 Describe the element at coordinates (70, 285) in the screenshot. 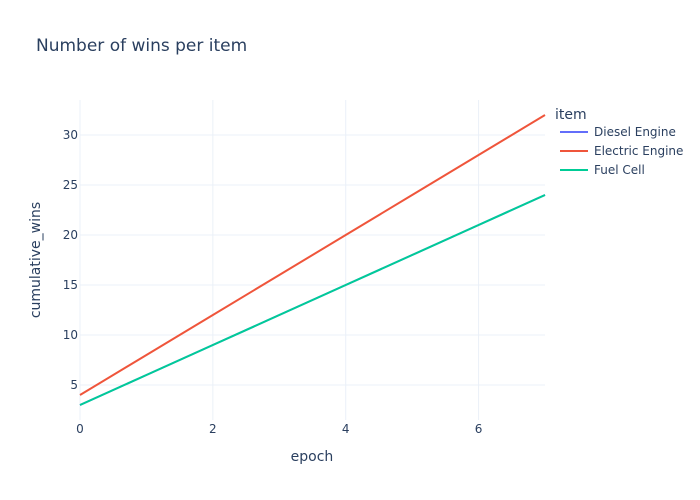

I see `y-tick-label: 15` at that location.